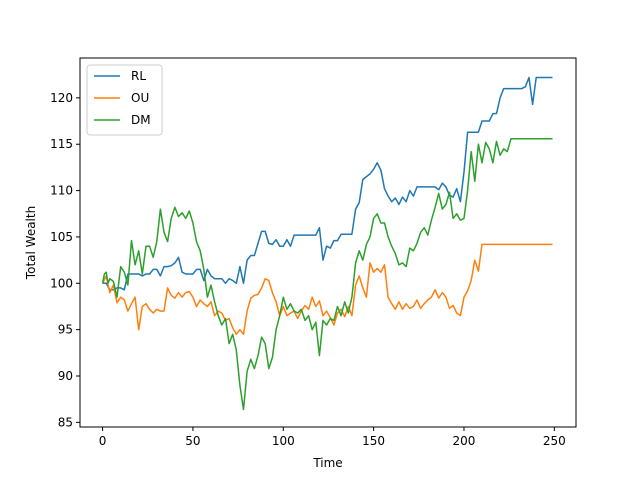  I want to click on legend-box, so click(124, 100).